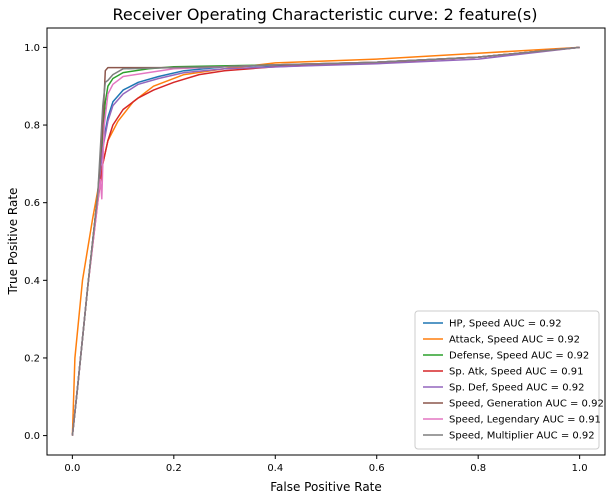 The image size is (615, 501). I want to click on y-tick-label: 0.6, so click(32, 203).